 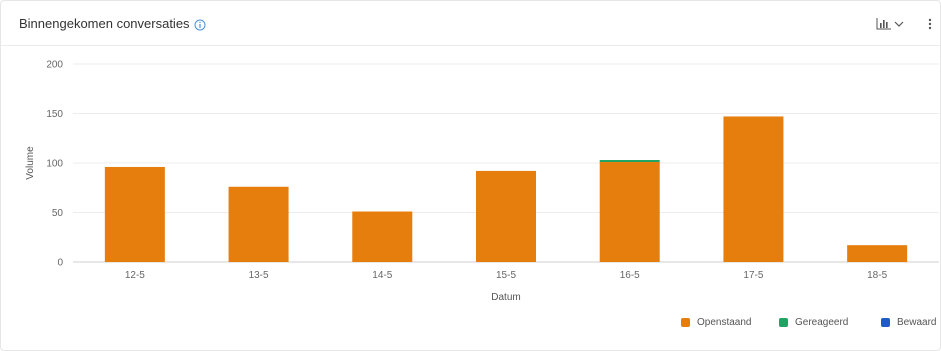 I want to click on legend-label: Gereageerd, so click(x=822, y=322).